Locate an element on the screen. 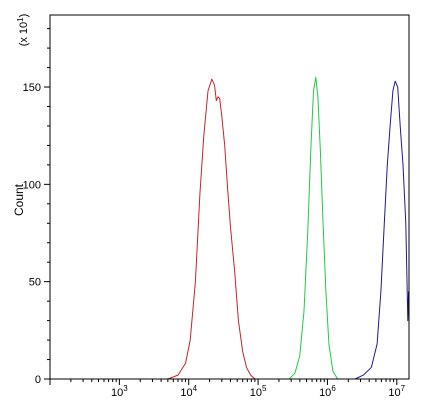 This screenshot has width=428, height=413. y-multiplier-exponent: 1 is located at coordinates (20, 19).